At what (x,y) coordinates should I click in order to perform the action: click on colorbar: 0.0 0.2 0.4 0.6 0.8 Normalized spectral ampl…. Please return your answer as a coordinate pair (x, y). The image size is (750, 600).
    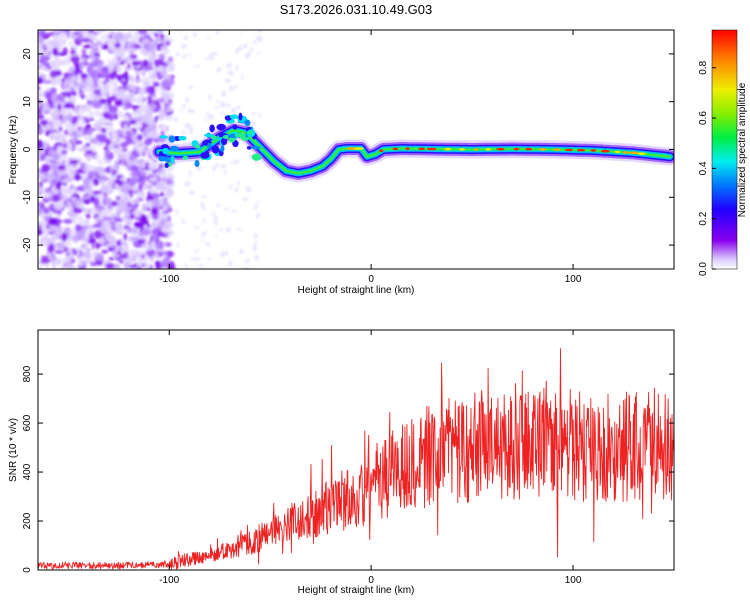
    Looking at the image, I should click on (723, 152).